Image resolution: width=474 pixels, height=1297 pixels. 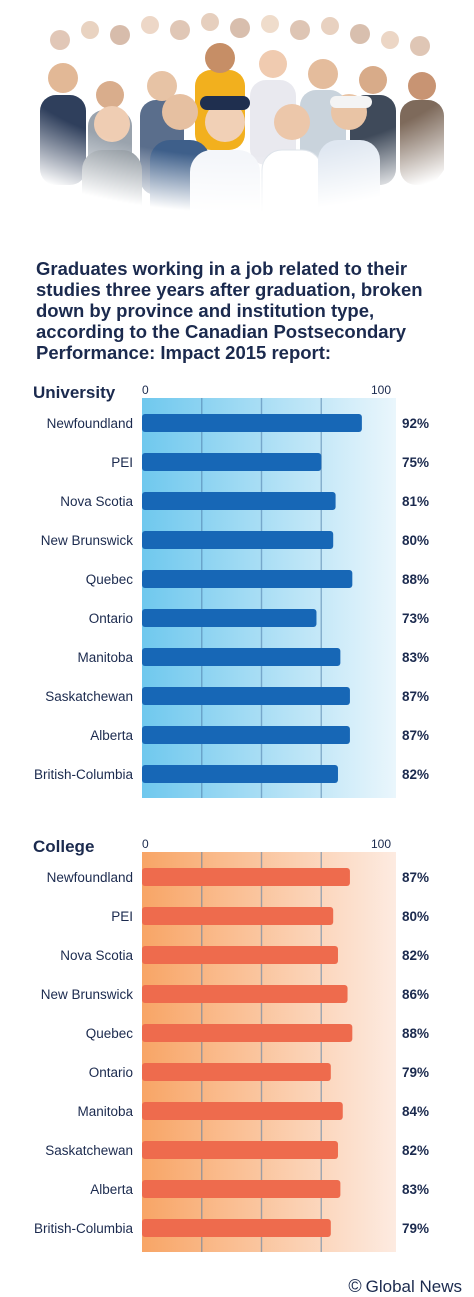 What do you see at coordinates (415, 877) in the screenshot?
I see `college-value-label: 87%` at bounding box center [415, 877].